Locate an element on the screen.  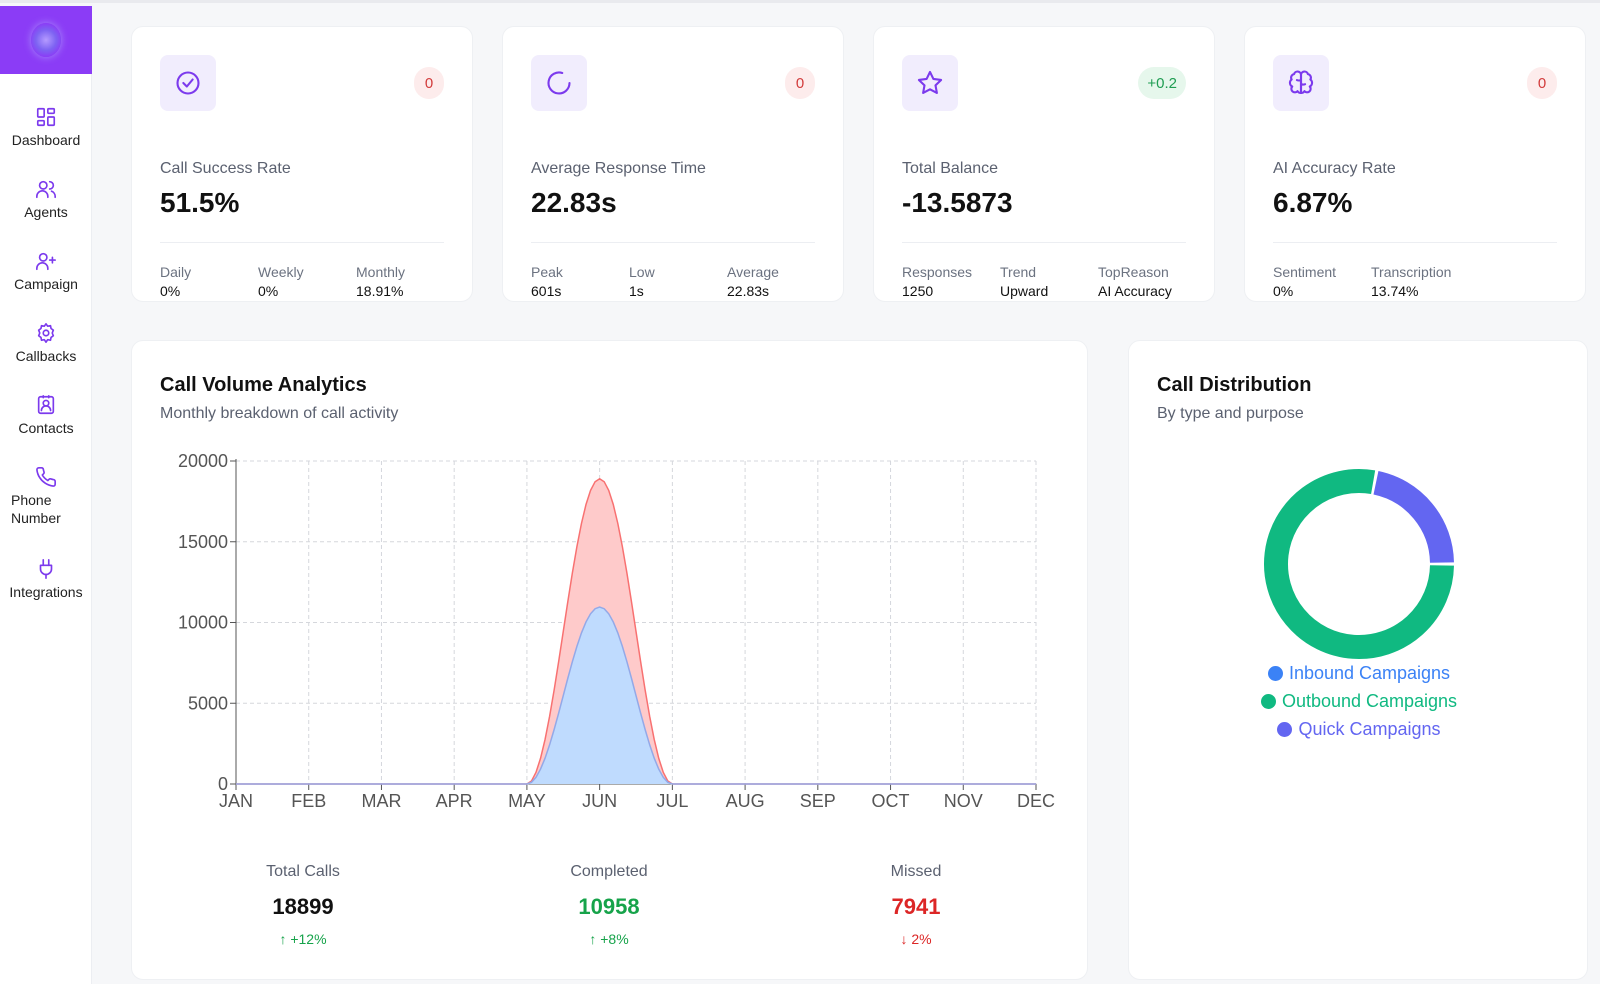
stat-title: AI Accuracy Rate is located at coordinates (1334, 168).